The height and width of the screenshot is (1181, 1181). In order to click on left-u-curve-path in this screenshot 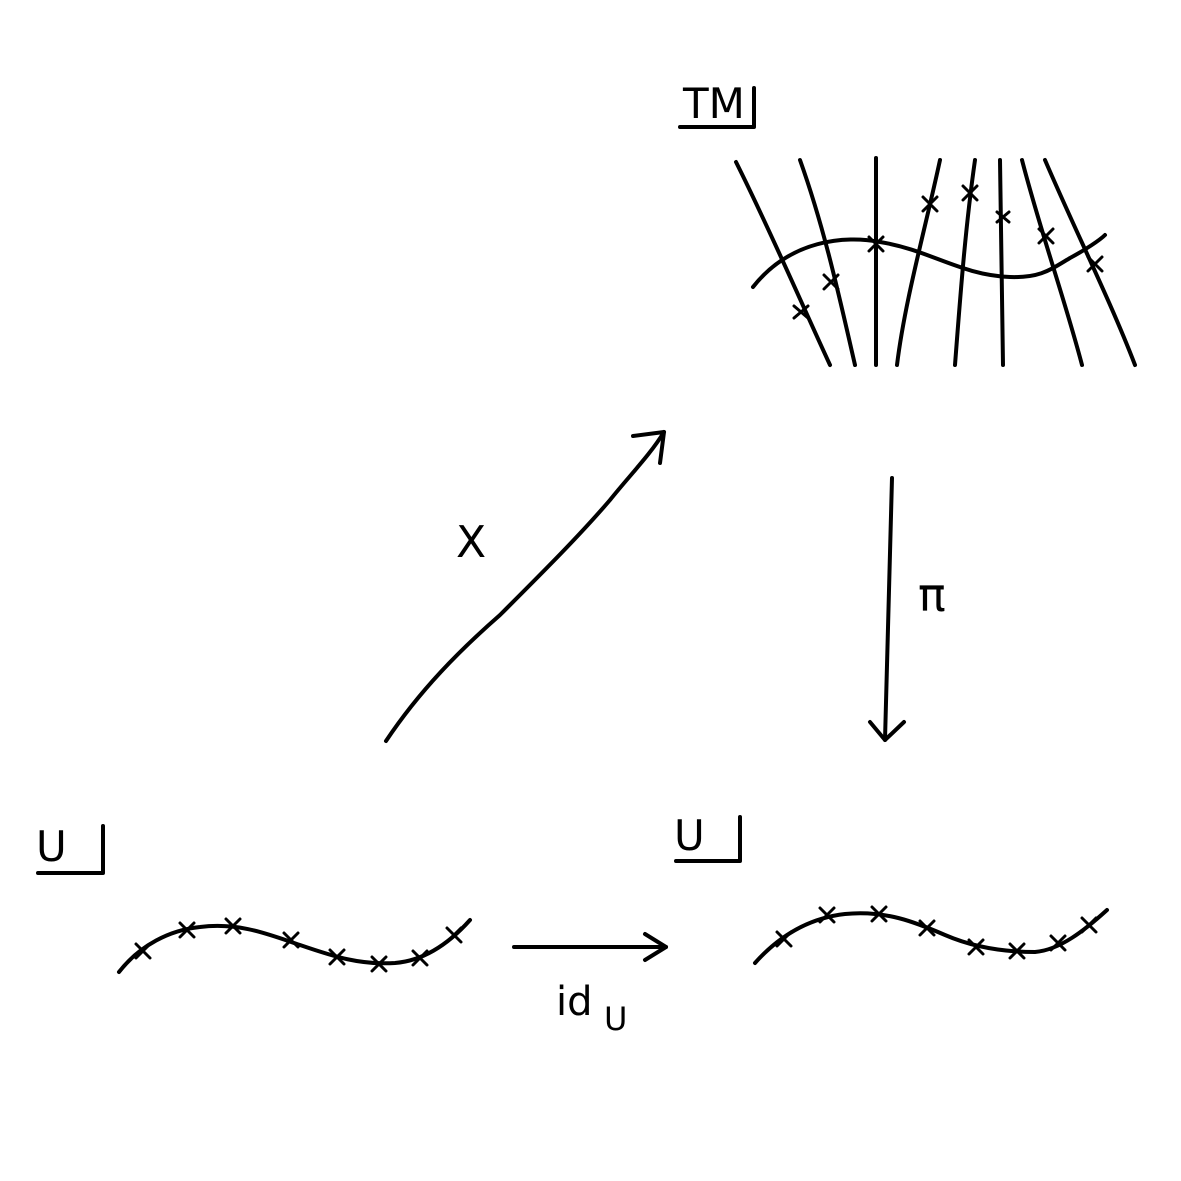, I will do `click(294, 946)`.